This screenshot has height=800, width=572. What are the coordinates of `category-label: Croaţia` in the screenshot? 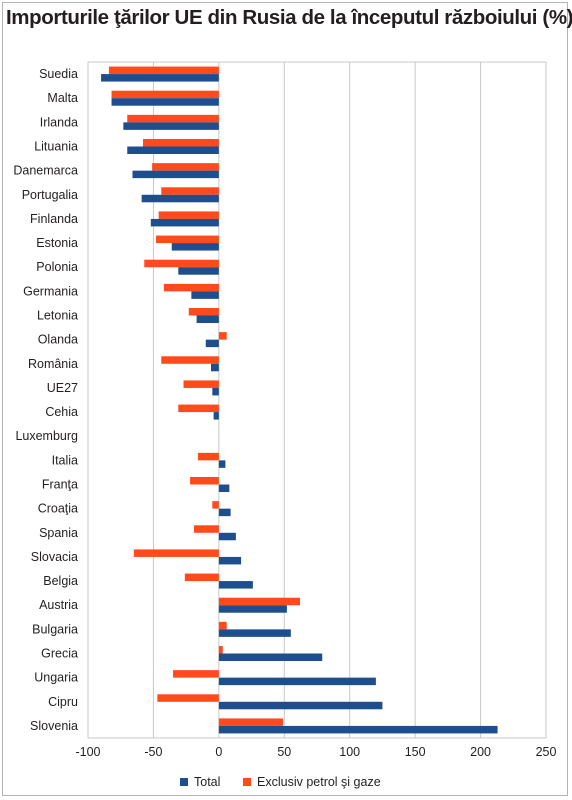 It's located at (58, 509).